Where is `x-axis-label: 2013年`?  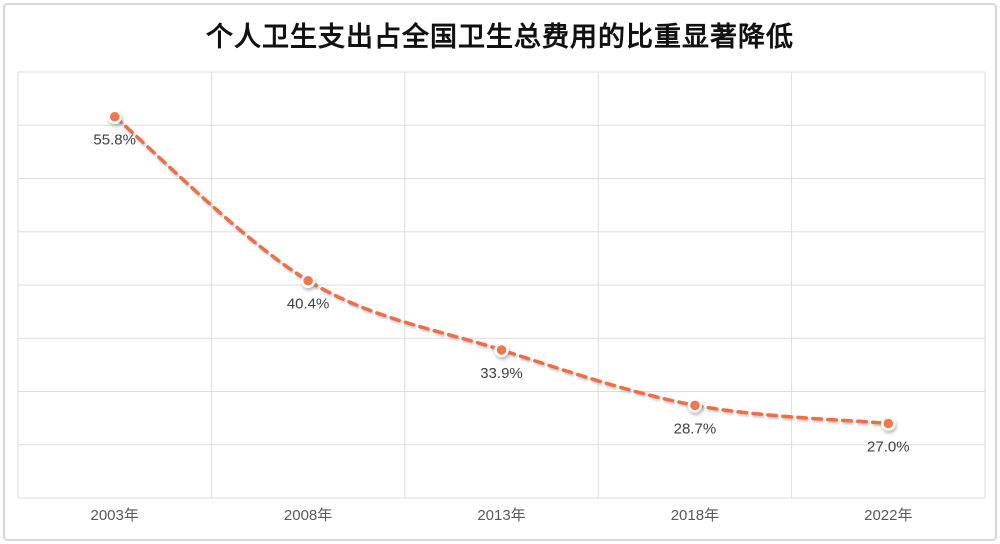 x-axis-label: 2013年 is located at coordinates (501, 515).